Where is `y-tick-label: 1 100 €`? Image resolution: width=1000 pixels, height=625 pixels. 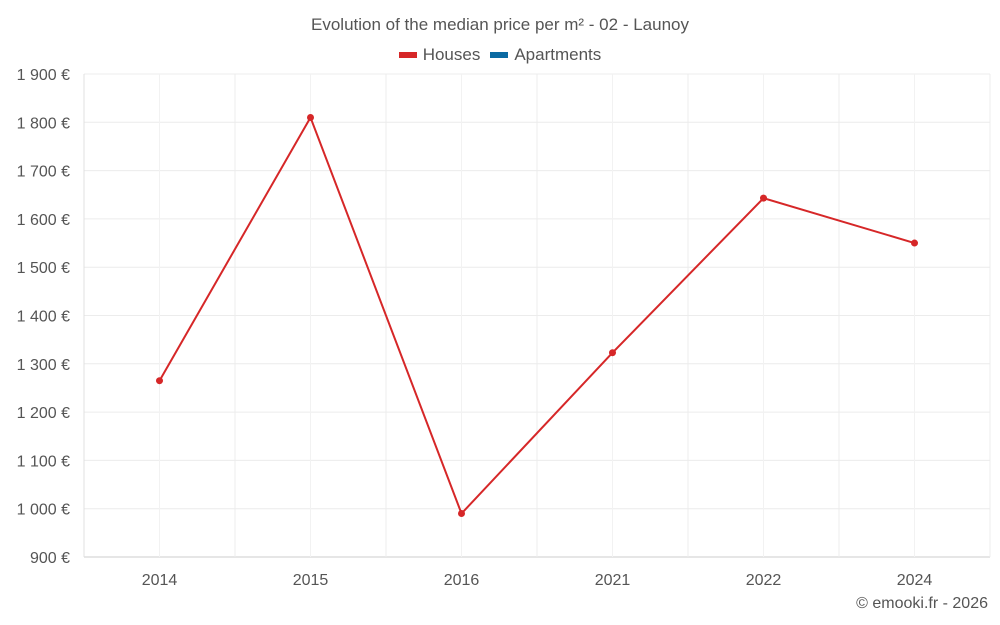 y-tick-label: 1 100 € is located at coordinates (43, 461).